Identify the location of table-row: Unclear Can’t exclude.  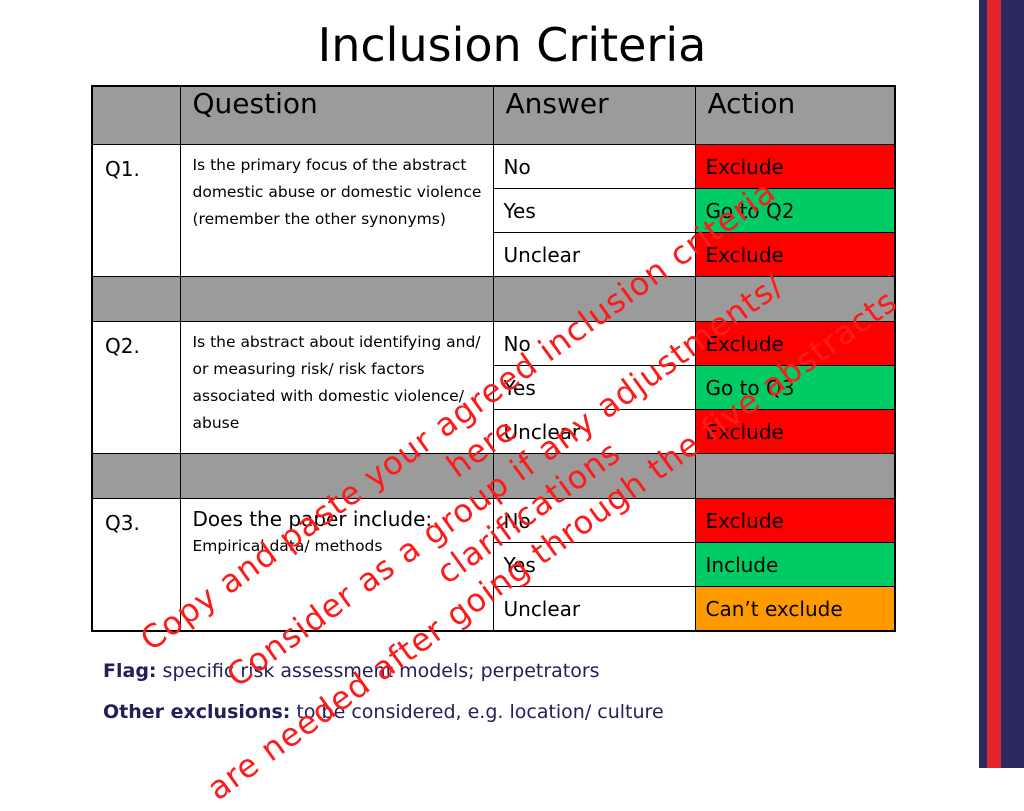
(494, 609).